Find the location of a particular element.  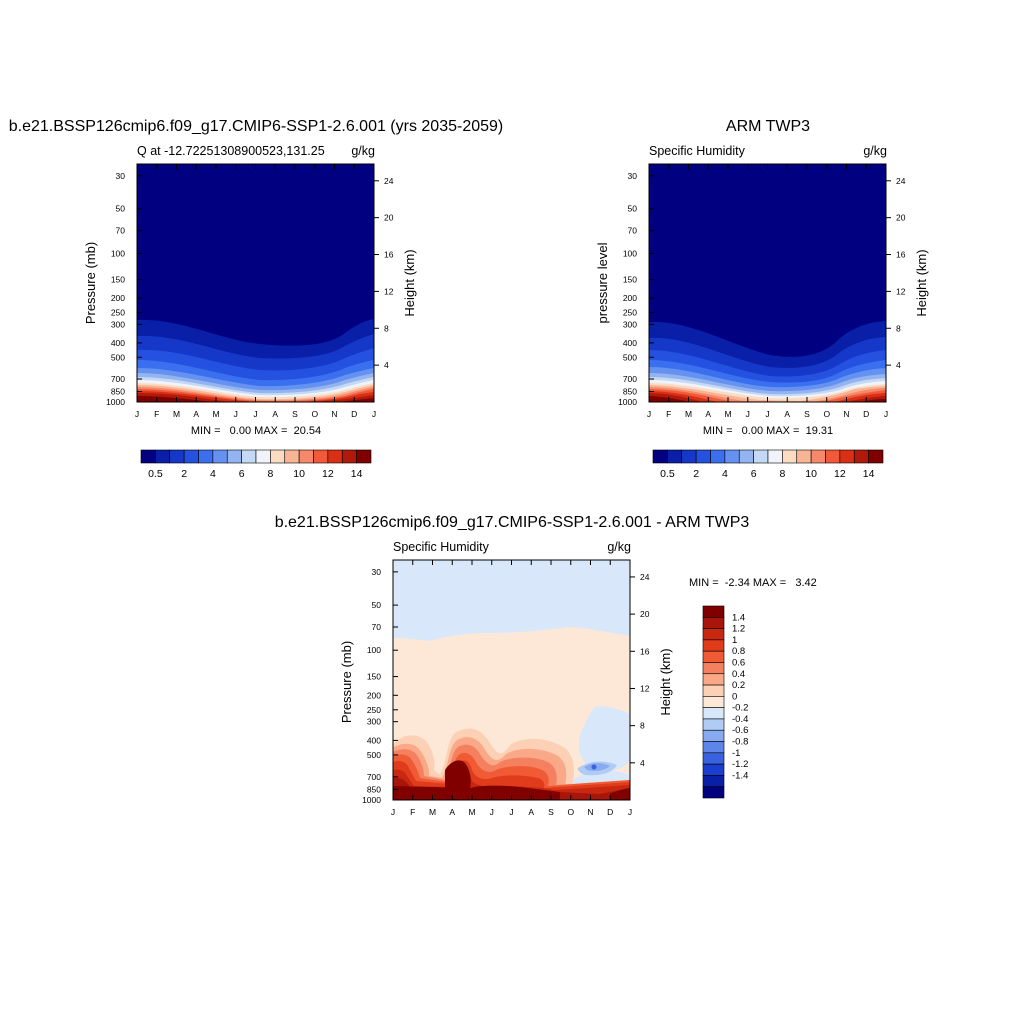

left-y-tick-label: 700 is located at coordinates (118, 379).